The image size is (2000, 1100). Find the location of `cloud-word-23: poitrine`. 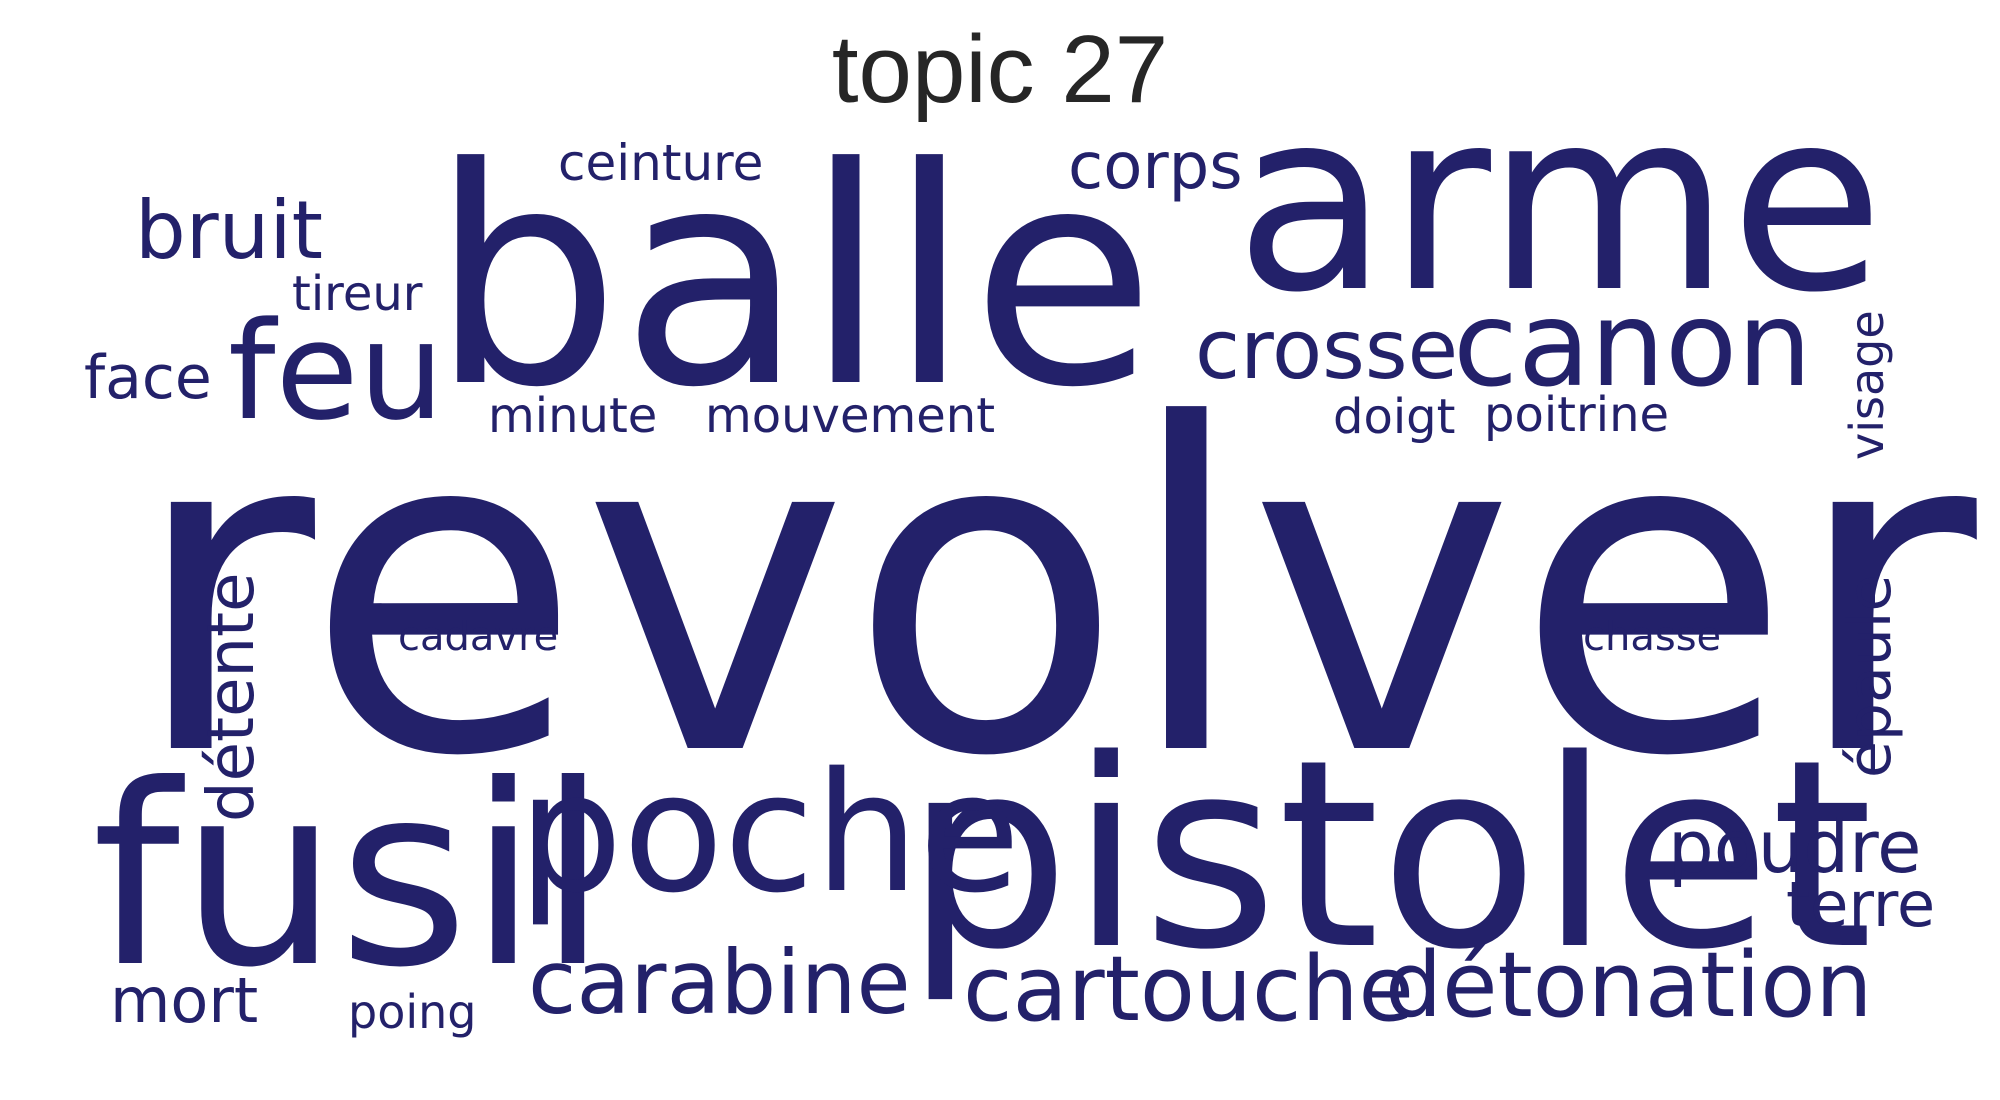

cloud-word-23: poitrine is located at coordinates (1576, 415).